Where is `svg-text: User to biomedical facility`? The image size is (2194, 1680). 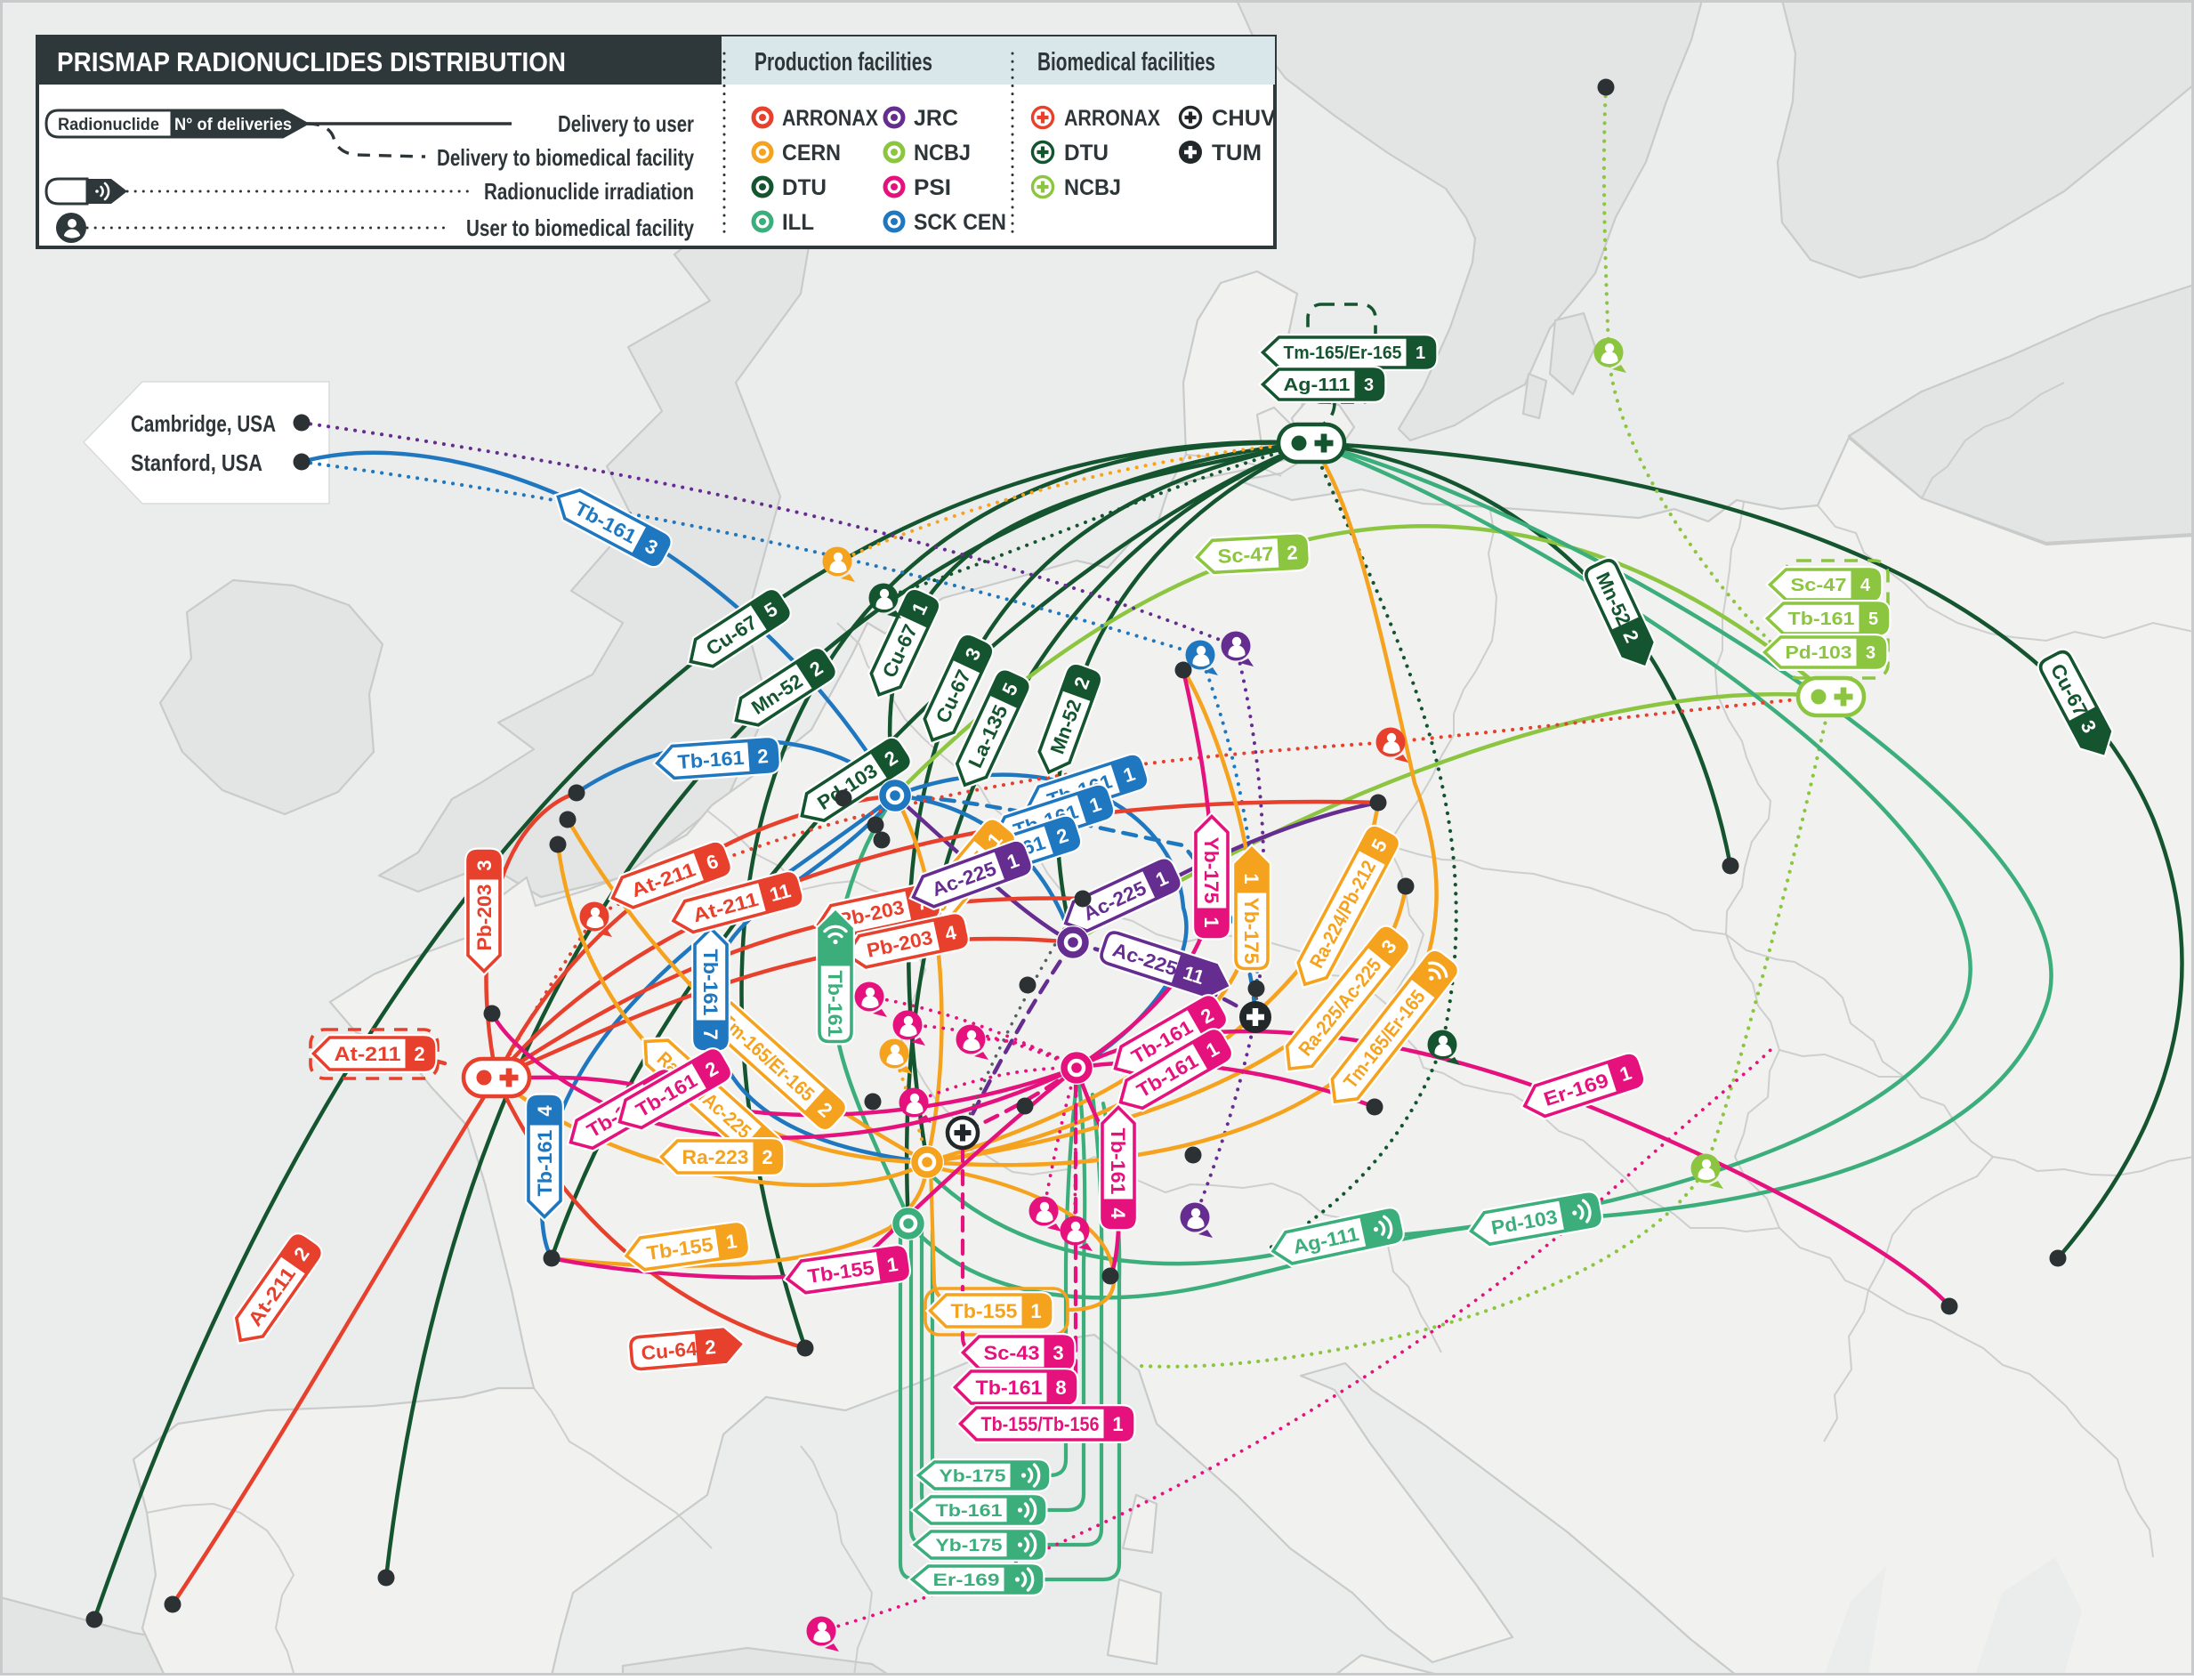 svg-text: User to biomedical facility is located at coordinates (580, 227).